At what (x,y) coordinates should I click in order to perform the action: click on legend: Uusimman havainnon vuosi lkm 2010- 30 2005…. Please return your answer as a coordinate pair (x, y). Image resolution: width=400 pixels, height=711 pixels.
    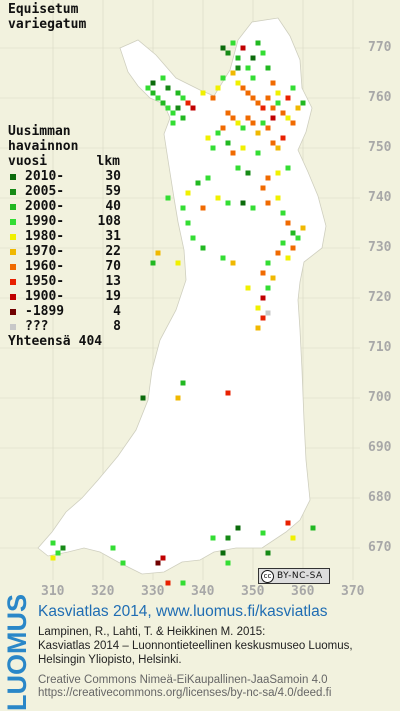
    Looking at the image, I should click on (64, 236).